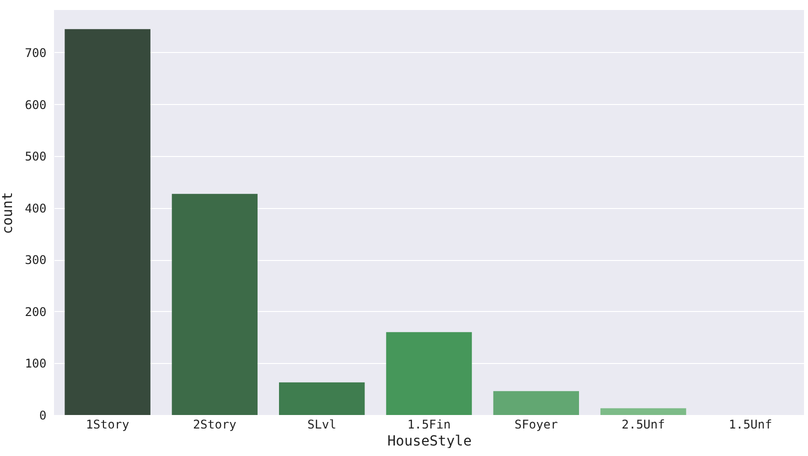 Image resolution: width=808 pixels, height=456 pixels. I want to click on y-tick-label: 700, so click(35, 53).